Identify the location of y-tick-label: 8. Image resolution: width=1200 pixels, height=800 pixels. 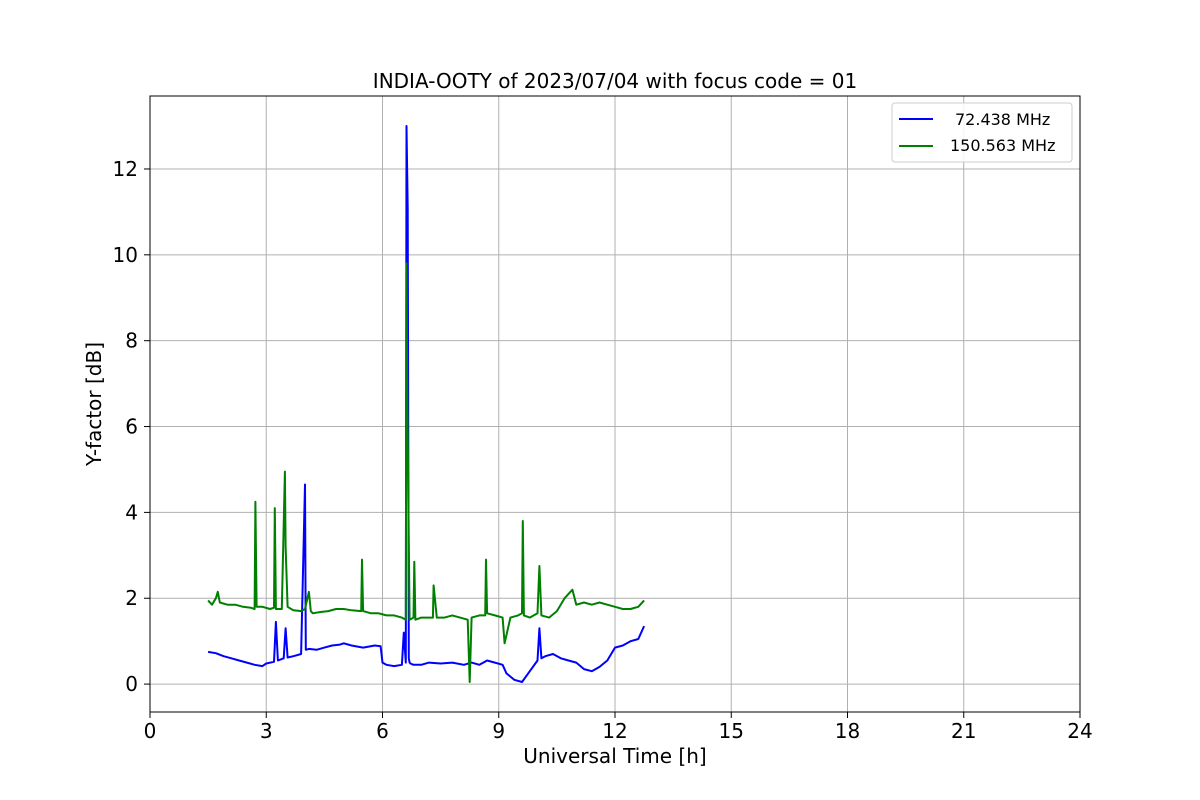
(131, 341).